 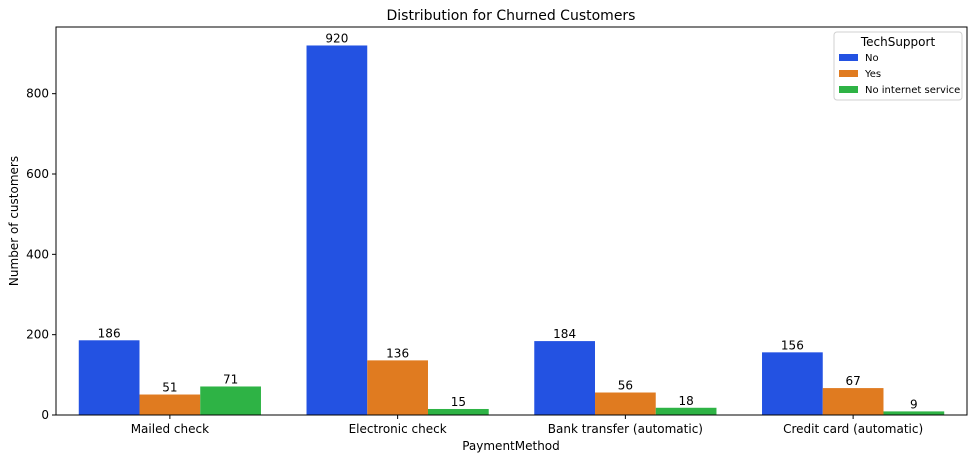 I want to click on bar-bank-transfer-automatic--no-internet-service, so click(x=686, y=411).